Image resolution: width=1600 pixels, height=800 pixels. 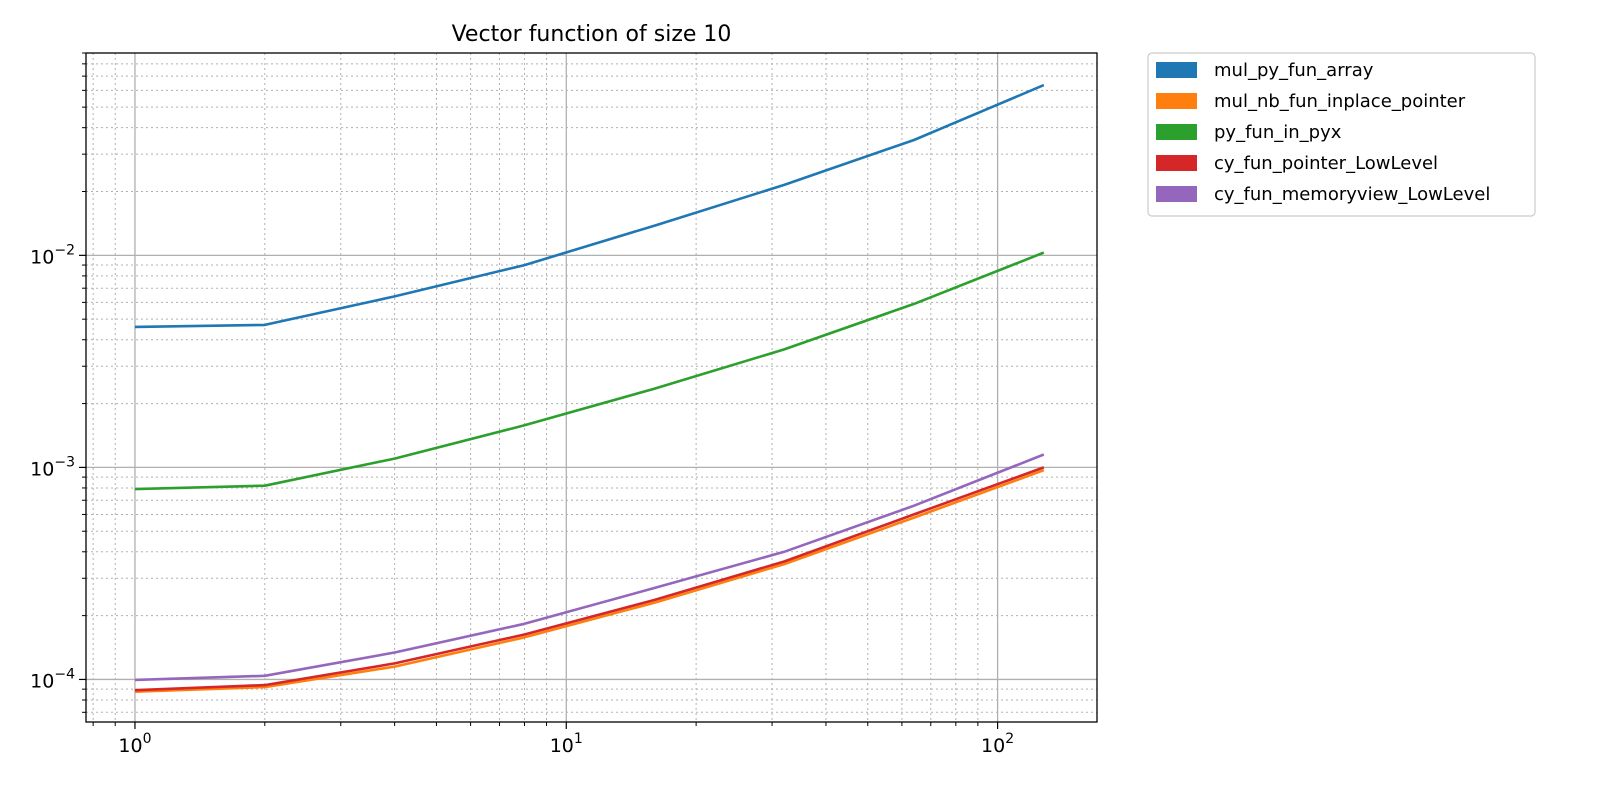 I want to click on x-tick-label: 10², so click(x=997, y=744).